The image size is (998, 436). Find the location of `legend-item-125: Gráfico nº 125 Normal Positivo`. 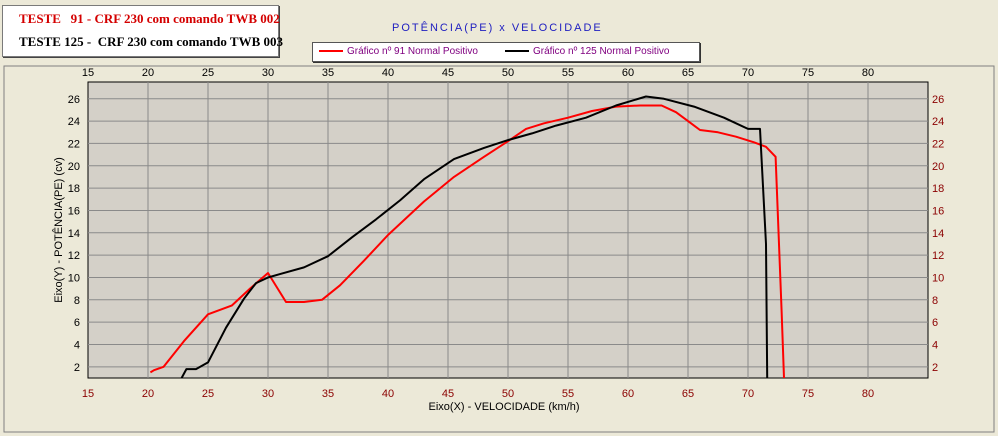

legend-item-125: Gráfico nº 125 Normal Positivo is located at coordinates (587, 51).